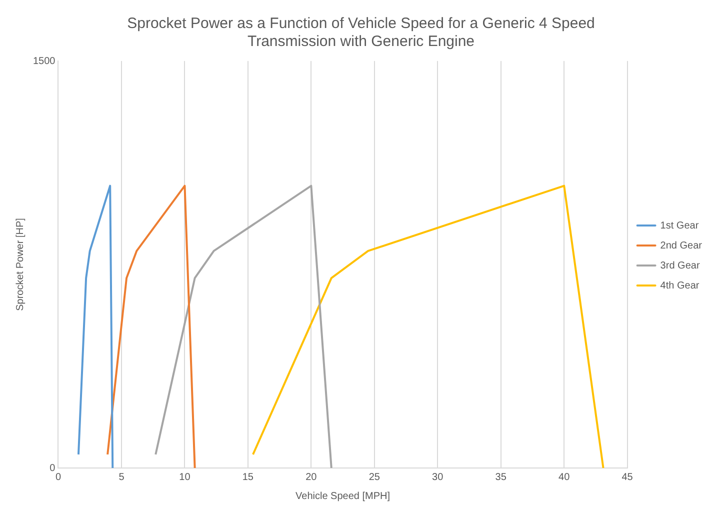  I want to click on x-tick-label: 45, so click(628, 477).